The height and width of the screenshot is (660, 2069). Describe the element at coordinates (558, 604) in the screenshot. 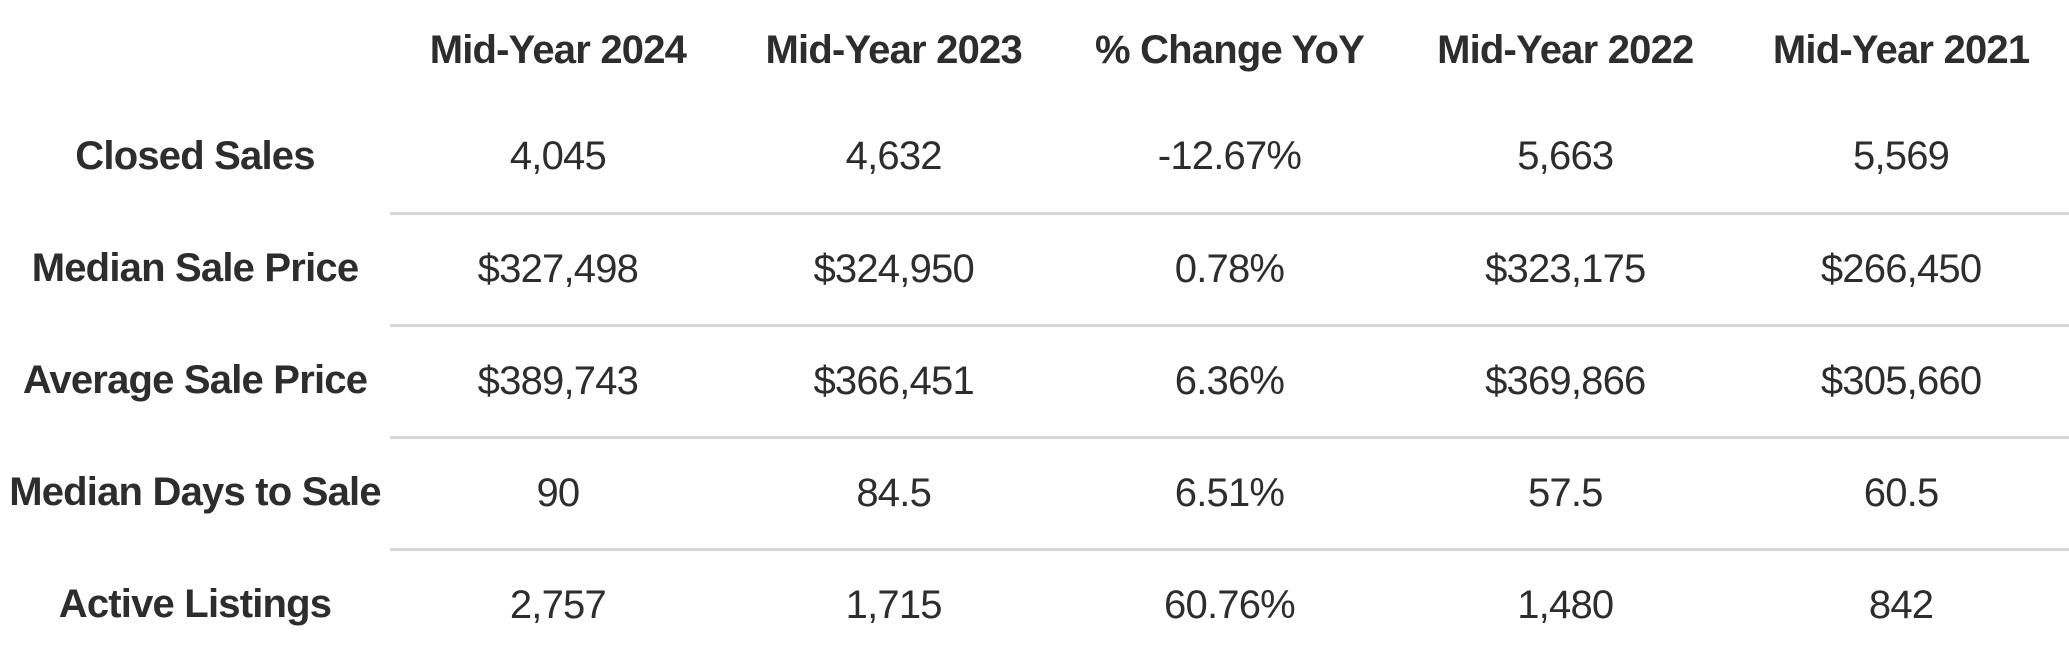

I see `table-cell: 2,757` at that location.